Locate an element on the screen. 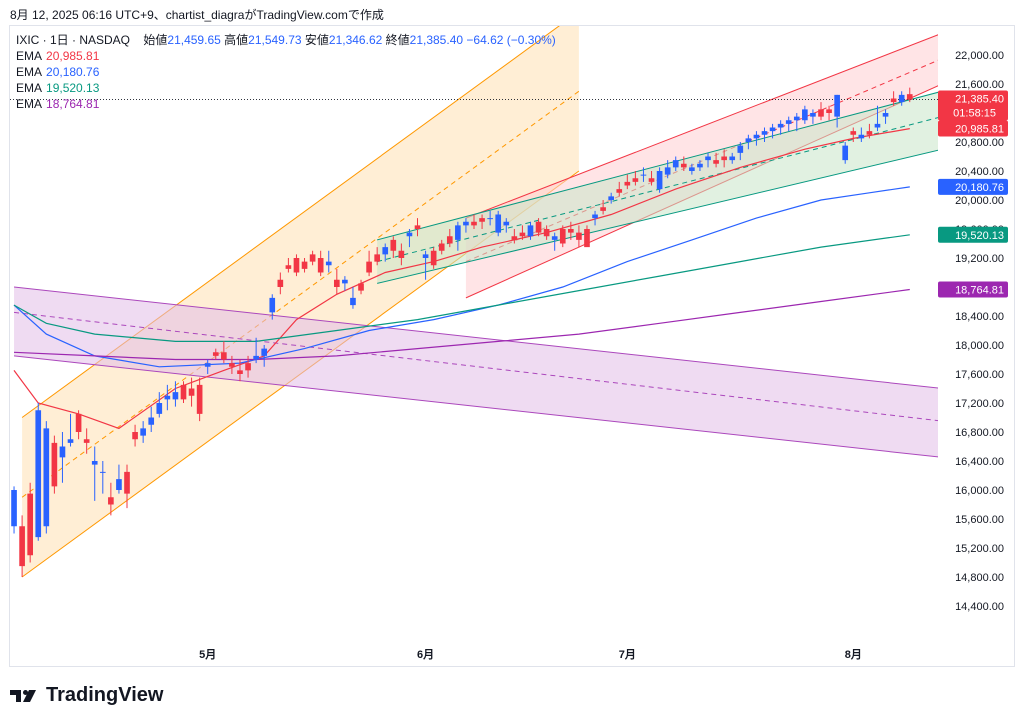 The height and width of the screenshot is (724, 1024). footer-brand: TradingView is located at coordinates (86, 695).